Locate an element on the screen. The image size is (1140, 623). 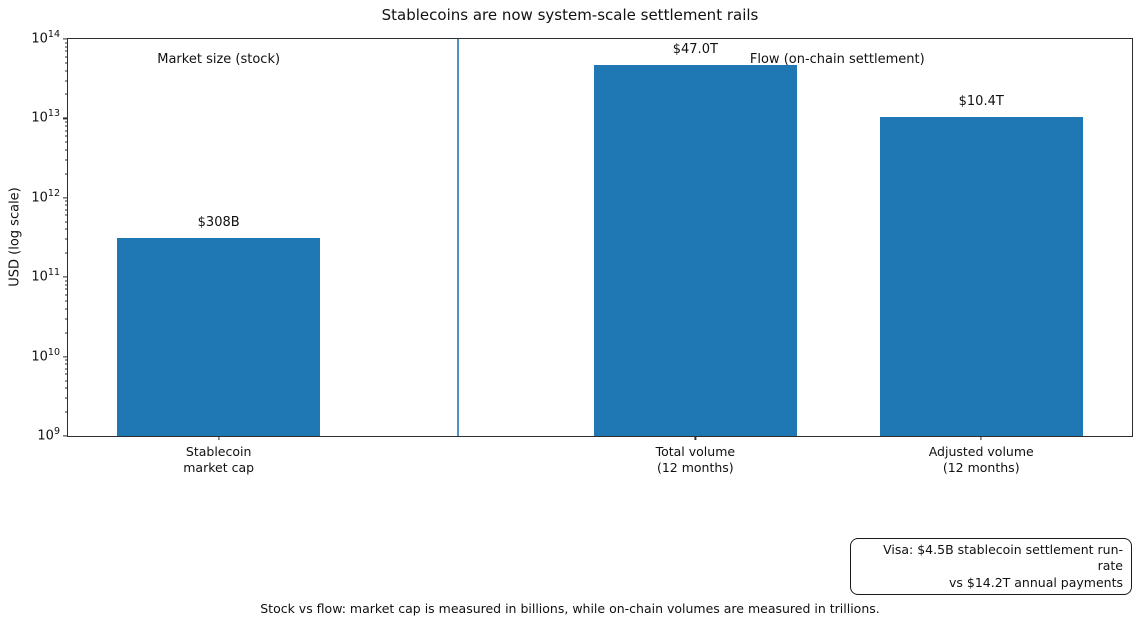
y-tick-label: 1013 is located at coordinates (45, 117).